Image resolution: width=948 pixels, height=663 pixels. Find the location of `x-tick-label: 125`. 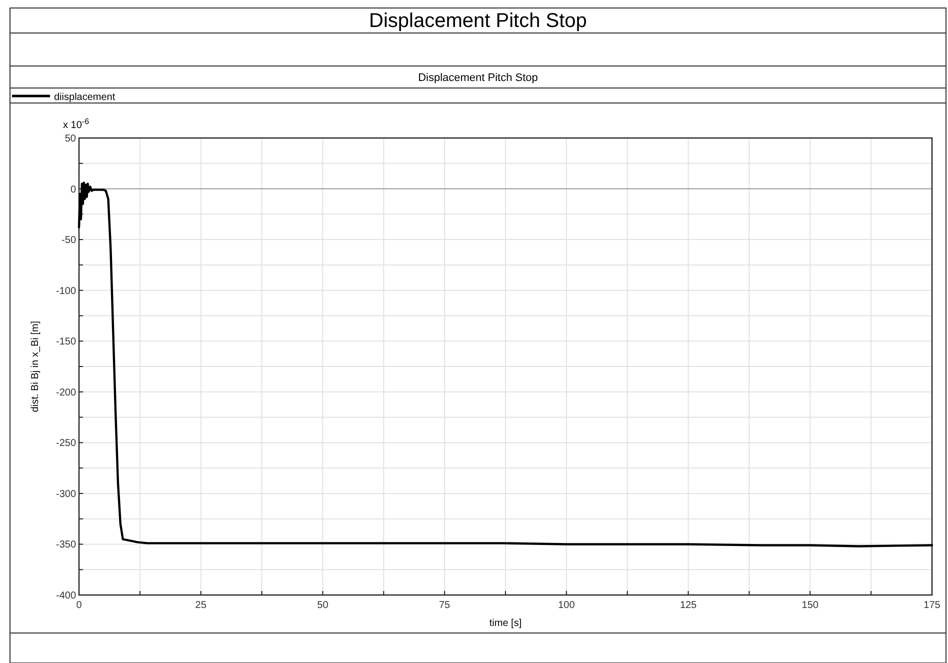

x-tick-label: 125 is located at coordinates (689, 605).